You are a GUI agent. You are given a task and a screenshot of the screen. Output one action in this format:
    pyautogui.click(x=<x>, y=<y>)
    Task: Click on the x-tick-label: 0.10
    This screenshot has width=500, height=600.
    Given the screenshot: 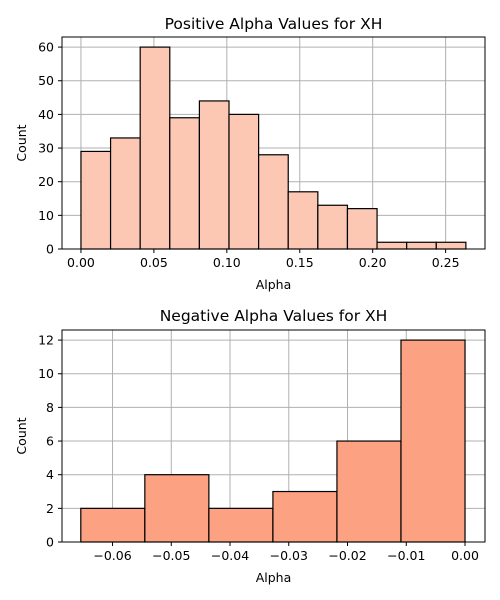 What is the action you would take?
    pyautogui.click(x=227, y=262)
    